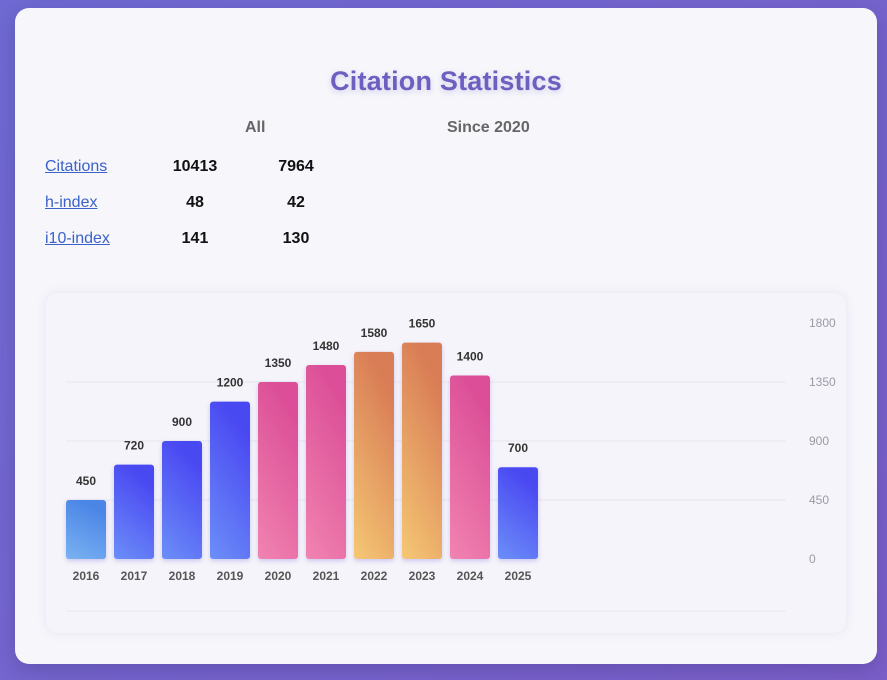 Image resolution: width=887 pixels, height=680 pixels. Describe the element at coordinates (195, 166) in the screenshot. I see `citations-all-value: 10413` at that location.